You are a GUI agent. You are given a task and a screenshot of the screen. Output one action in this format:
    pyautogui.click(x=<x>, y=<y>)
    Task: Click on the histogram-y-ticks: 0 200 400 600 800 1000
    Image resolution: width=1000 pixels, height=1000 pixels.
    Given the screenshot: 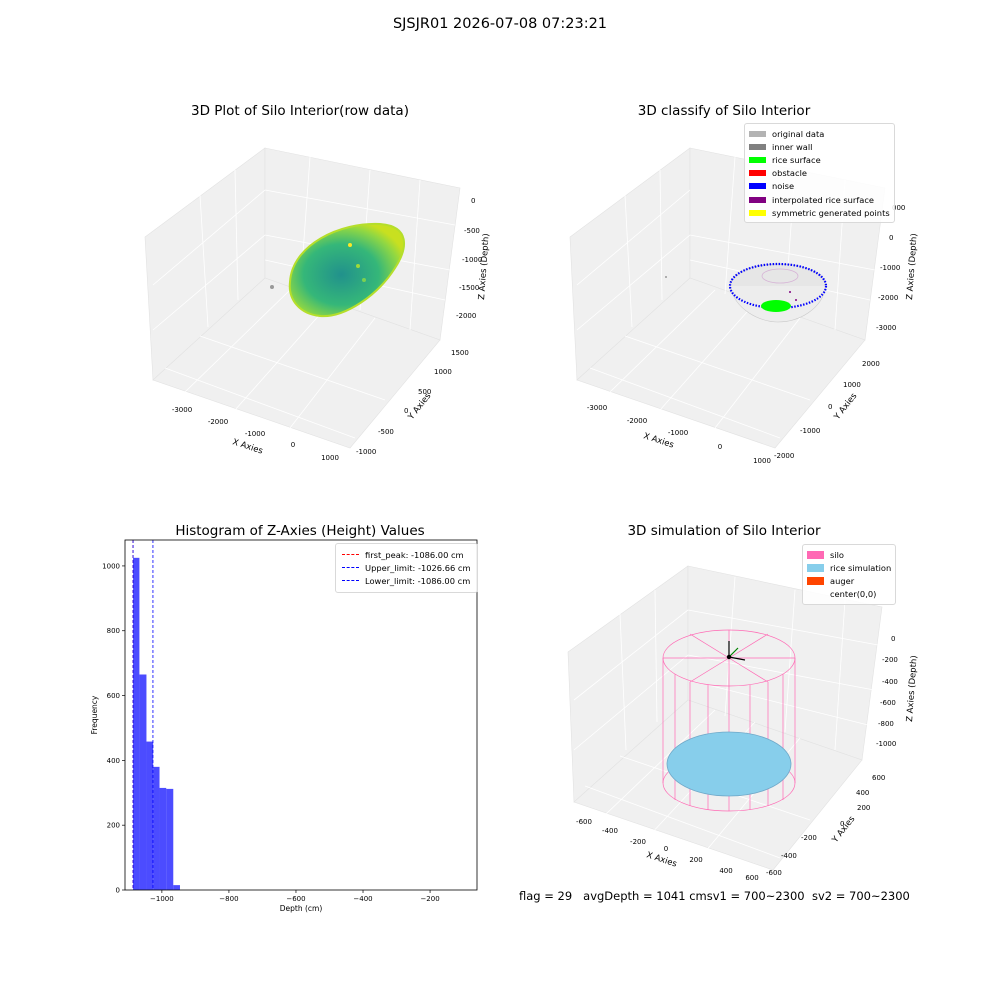 What is the action you would take?
    pyautogui.click(x=113, y=728)
    